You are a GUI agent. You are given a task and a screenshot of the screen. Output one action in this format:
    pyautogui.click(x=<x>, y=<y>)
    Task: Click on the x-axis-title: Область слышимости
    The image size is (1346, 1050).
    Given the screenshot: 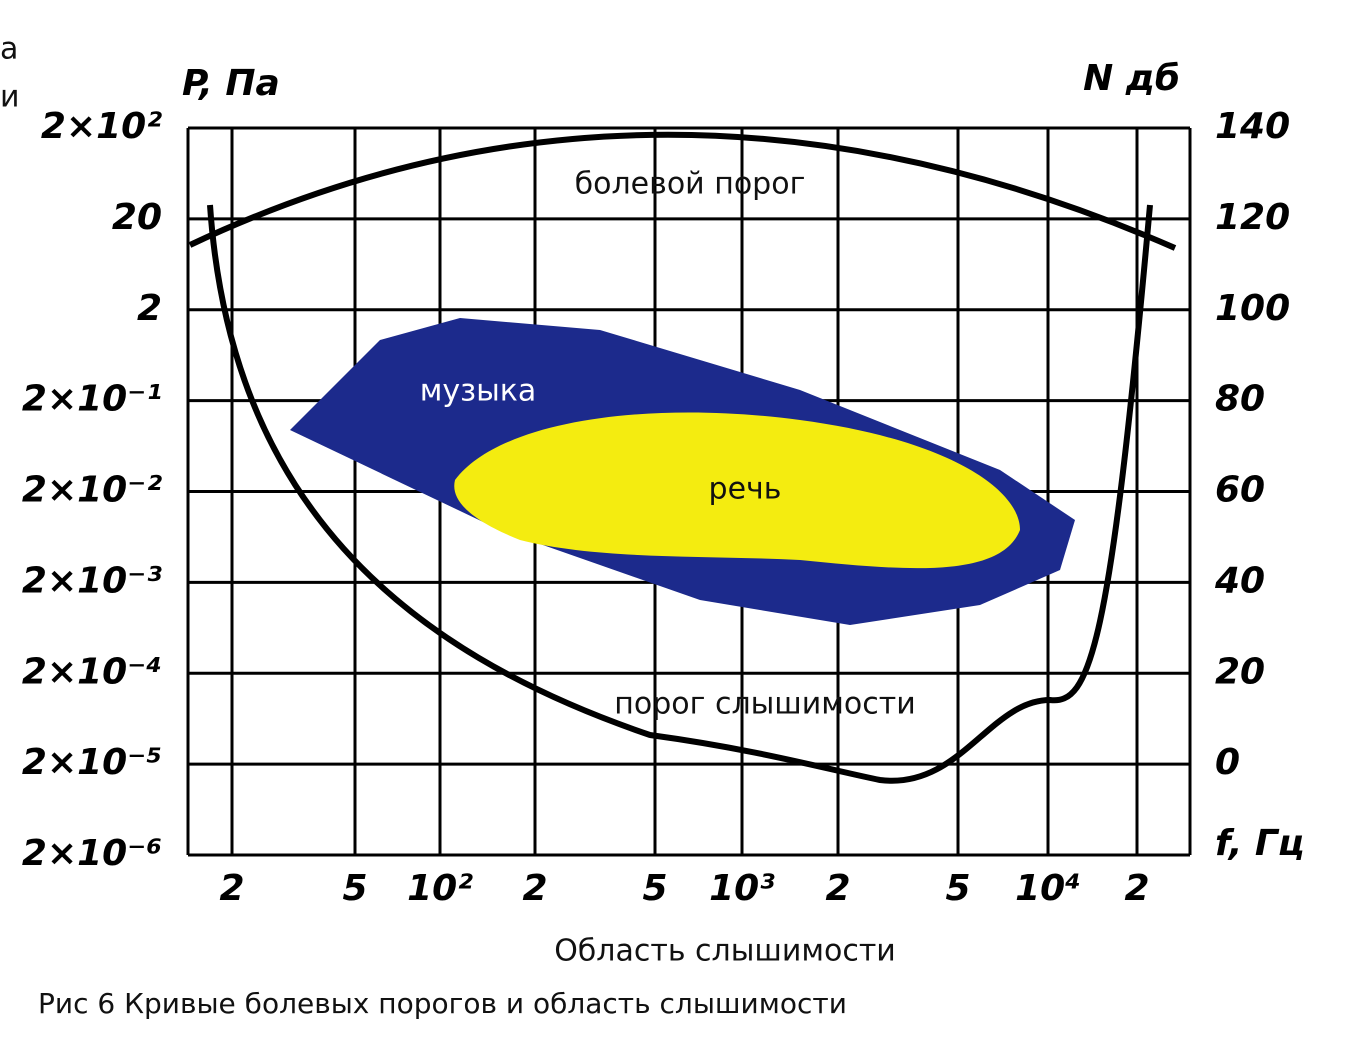 What is the action you would take?
    pyautogui.click(x=725, y=951)
    